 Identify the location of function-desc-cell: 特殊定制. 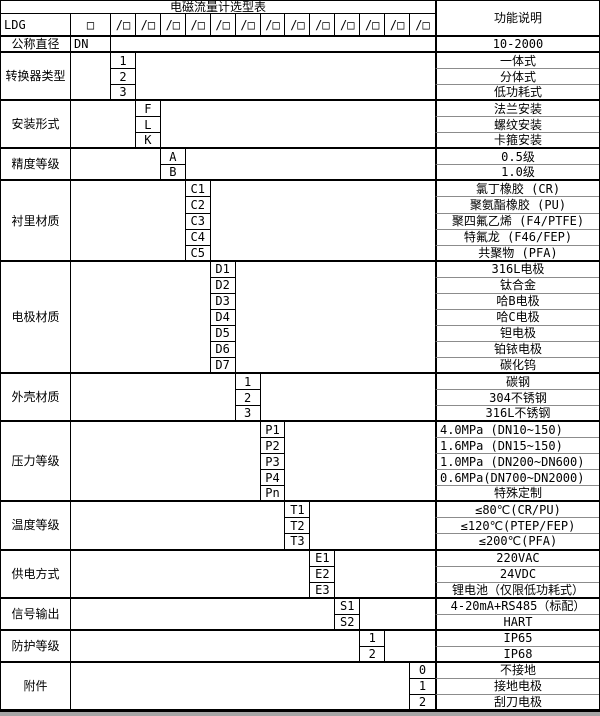
(516, 494).